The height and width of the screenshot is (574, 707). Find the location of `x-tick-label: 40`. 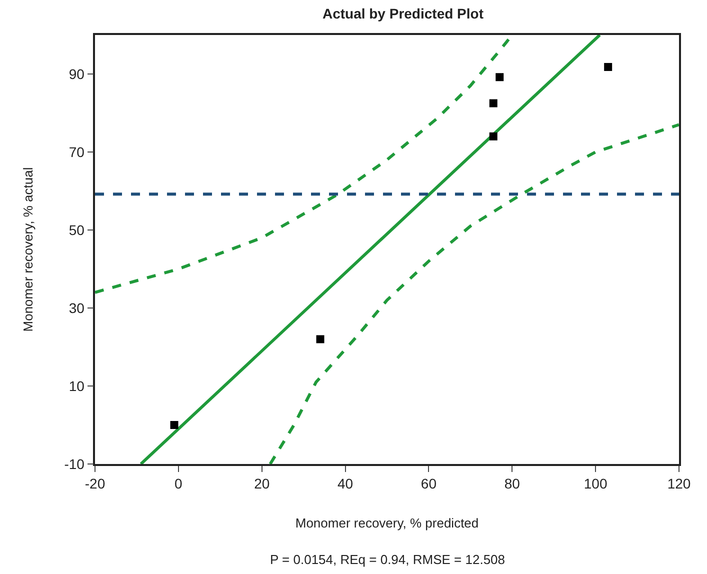

x-tick-label: 40 is located at coordinates (346, 484).